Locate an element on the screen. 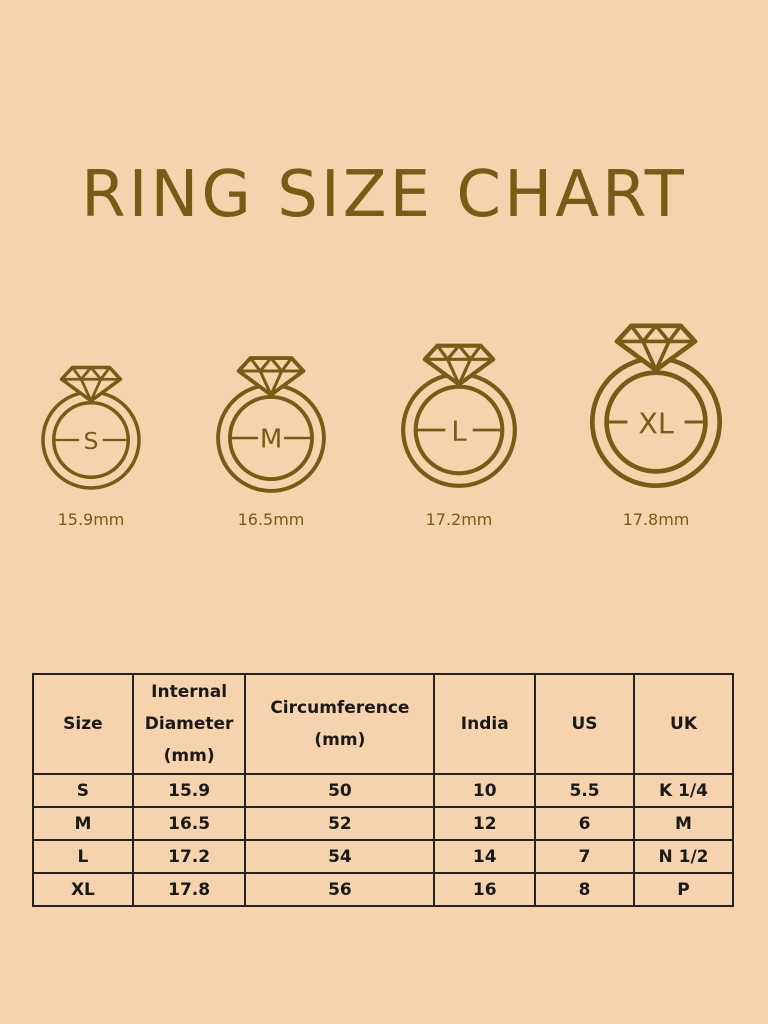 The height and width of the screenshot is (1024, 768). table-cell: 17.2 is located at coordinates (189, 856).